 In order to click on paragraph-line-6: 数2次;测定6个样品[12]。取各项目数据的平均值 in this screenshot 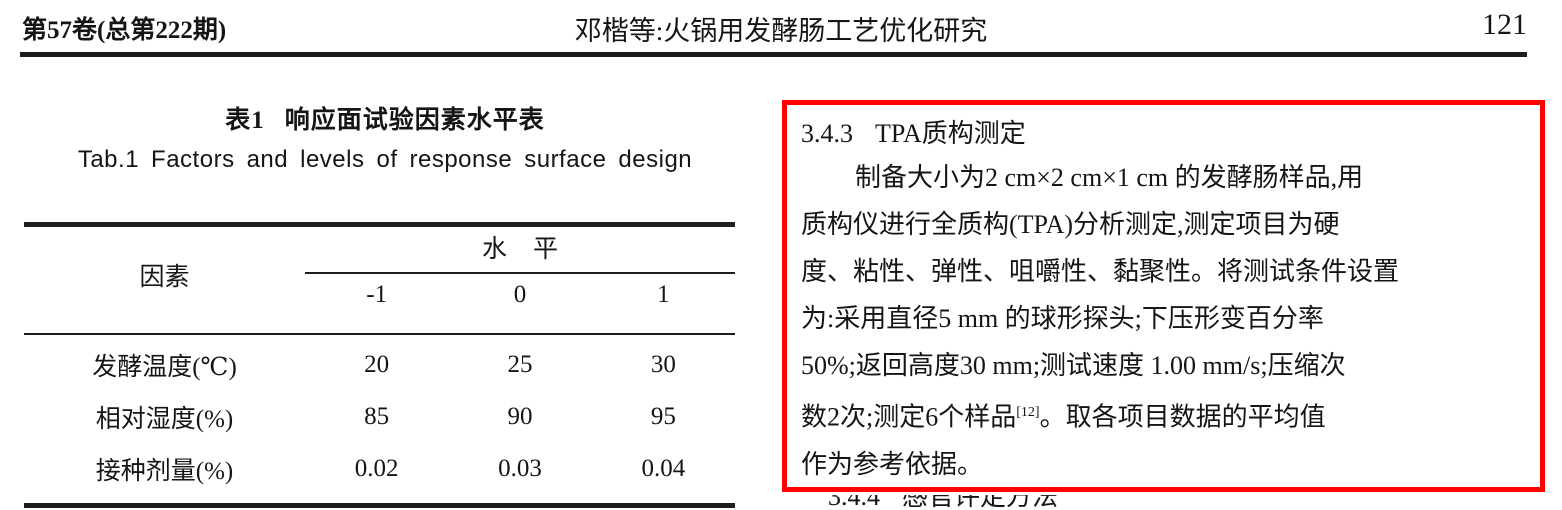, I will do `click(1163, 415)`.